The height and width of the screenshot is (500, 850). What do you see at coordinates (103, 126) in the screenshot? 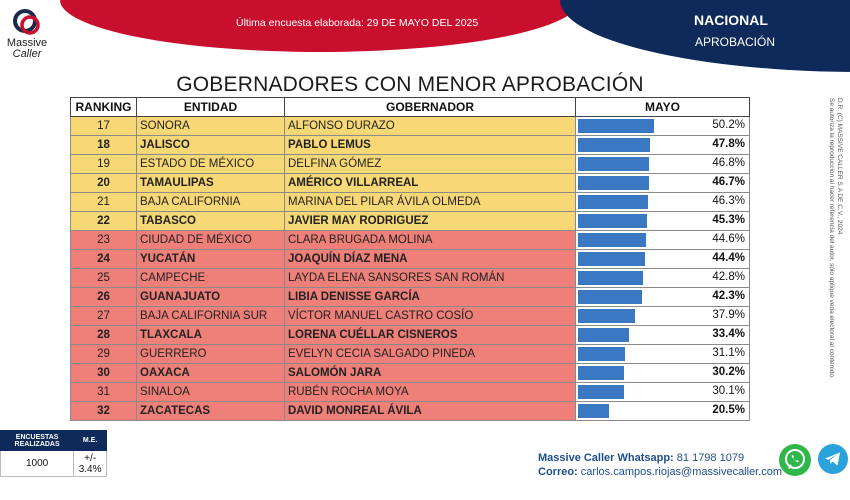
I see `rank-cell: 17` at bounding box center [103, 126].